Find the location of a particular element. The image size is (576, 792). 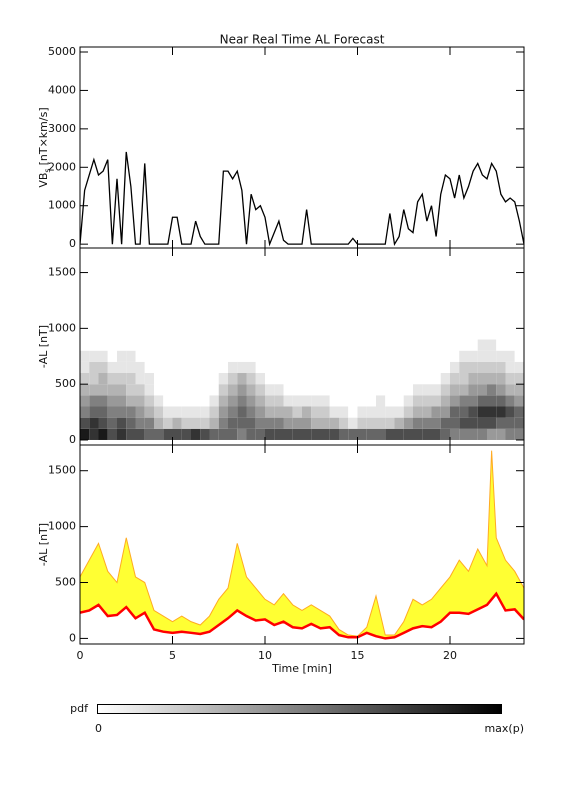

y-axis-label: VBs [nT×km/s] is located at coordinates (44, 147).